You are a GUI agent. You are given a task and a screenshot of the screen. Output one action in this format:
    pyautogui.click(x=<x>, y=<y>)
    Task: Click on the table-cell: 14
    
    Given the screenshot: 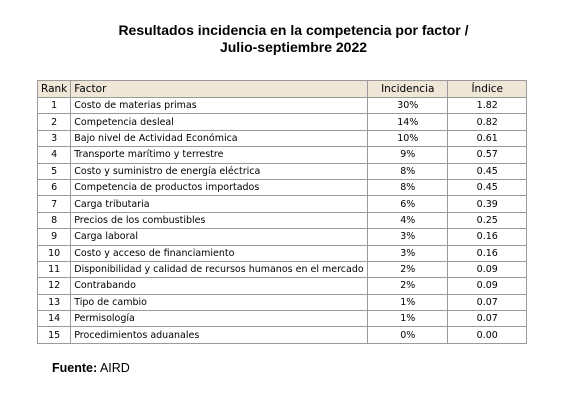 What is the action you would take?
    pyautogui.click(x=54, y=319)
    